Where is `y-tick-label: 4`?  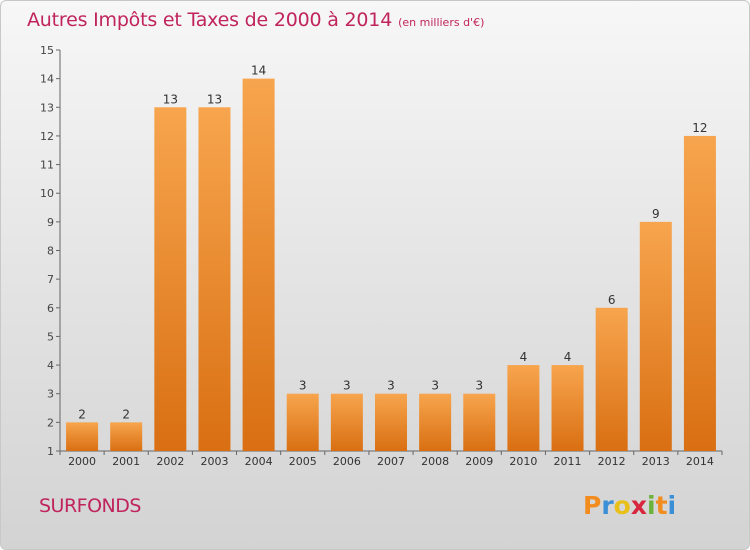
y-tick-label: 4 is located at coordinates (50, 365).